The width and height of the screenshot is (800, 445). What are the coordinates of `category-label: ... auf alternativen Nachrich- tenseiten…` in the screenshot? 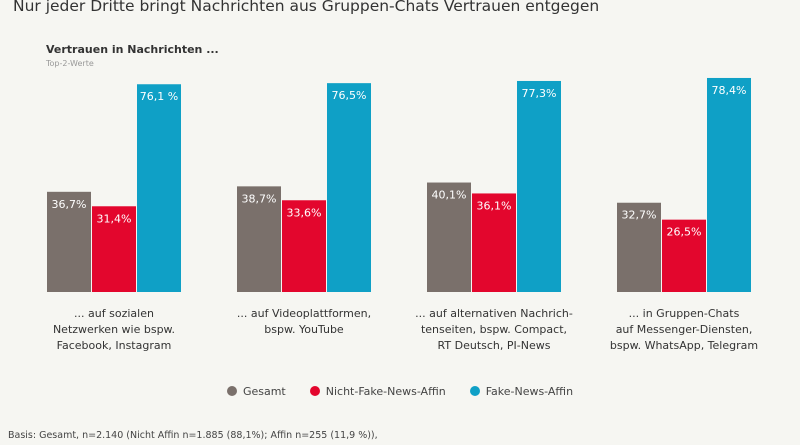 It's located at (494, 329).